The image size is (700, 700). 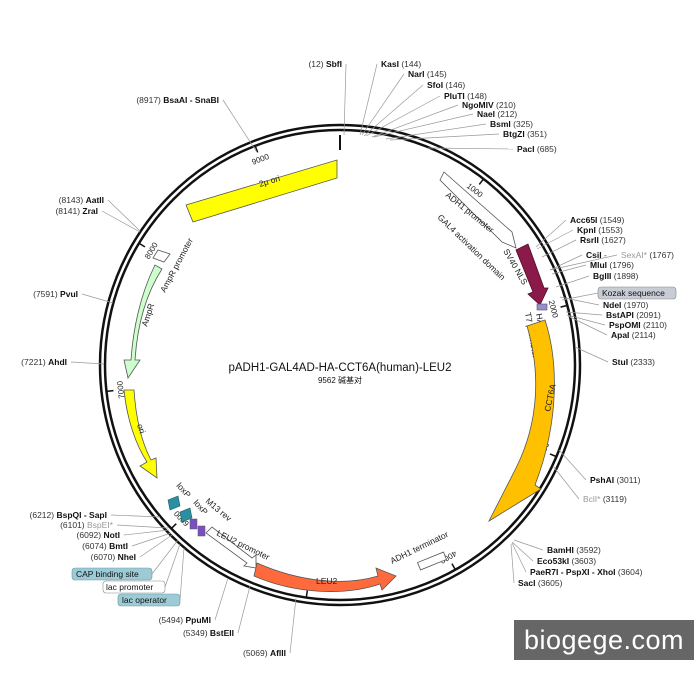 I want to click on site-name: PshAI, so click(x=602, y=480).